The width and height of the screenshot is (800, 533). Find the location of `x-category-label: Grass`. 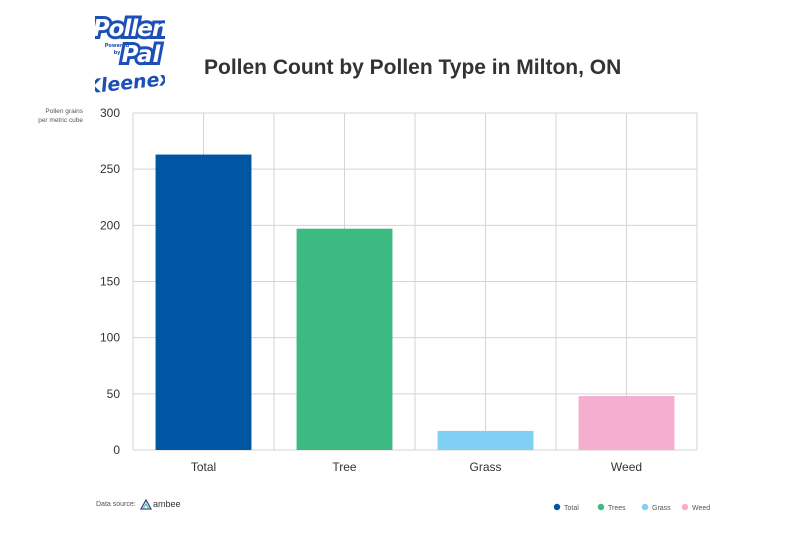

x-category-label: Grass is located at coordinates (485, 467).